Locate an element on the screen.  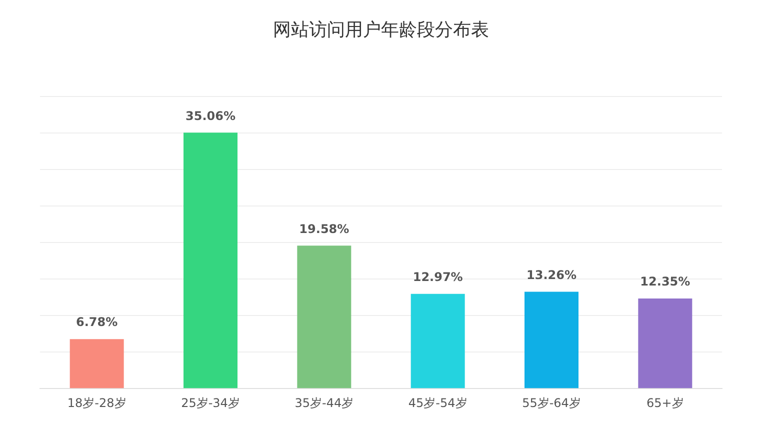
data-label: 6.78% is located at coordinates (97, 322).